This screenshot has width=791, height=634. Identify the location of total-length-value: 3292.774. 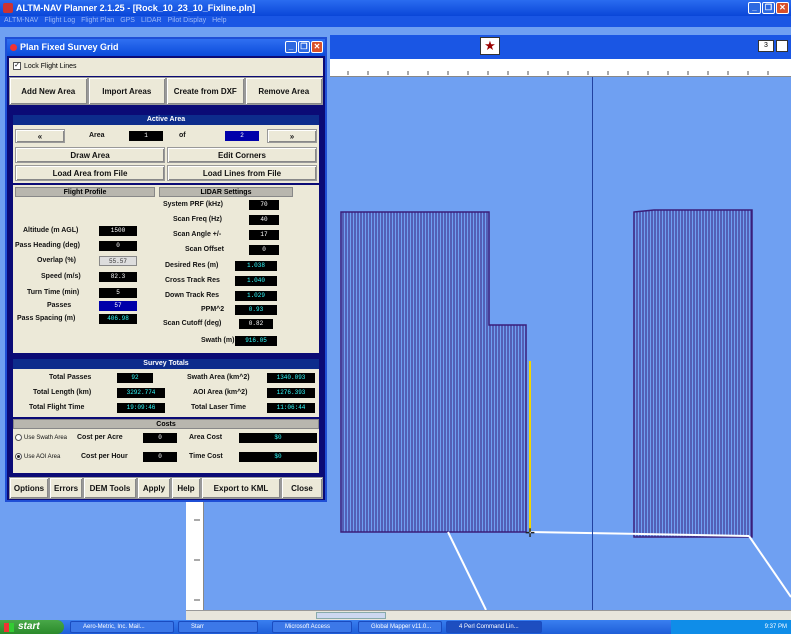
(141, 393).